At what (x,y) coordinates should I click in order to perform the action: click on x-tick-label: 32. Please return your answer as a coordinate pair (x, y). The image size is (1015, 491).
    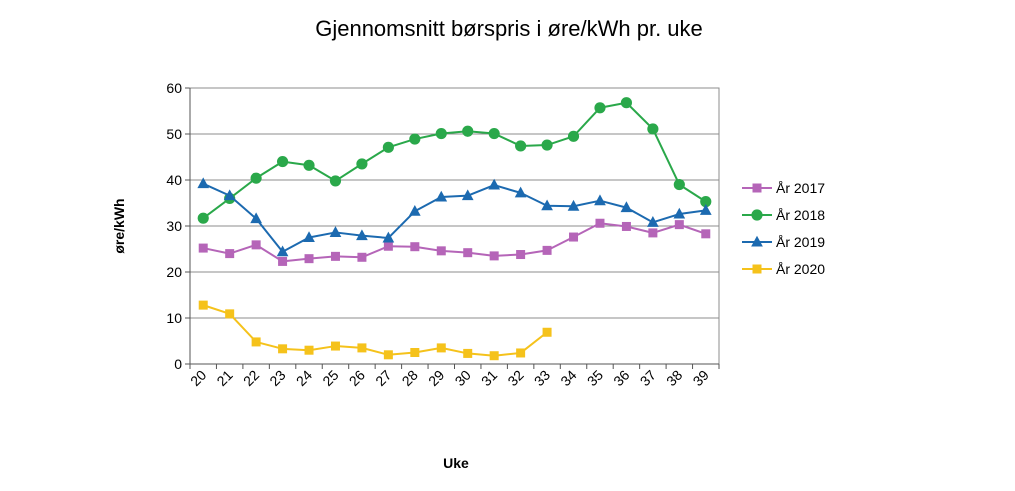
    Looking at the image, I should click on (515, 378).